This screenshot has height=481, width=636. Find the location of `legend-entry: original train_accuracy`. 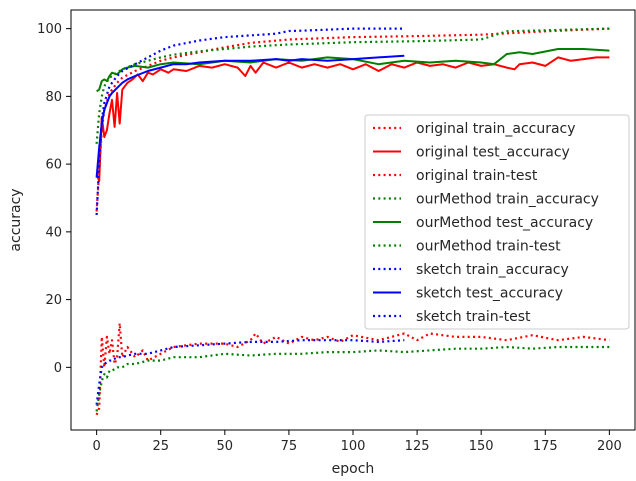

legend-entry: original train_accuracy is located at coordinates (496, 129).